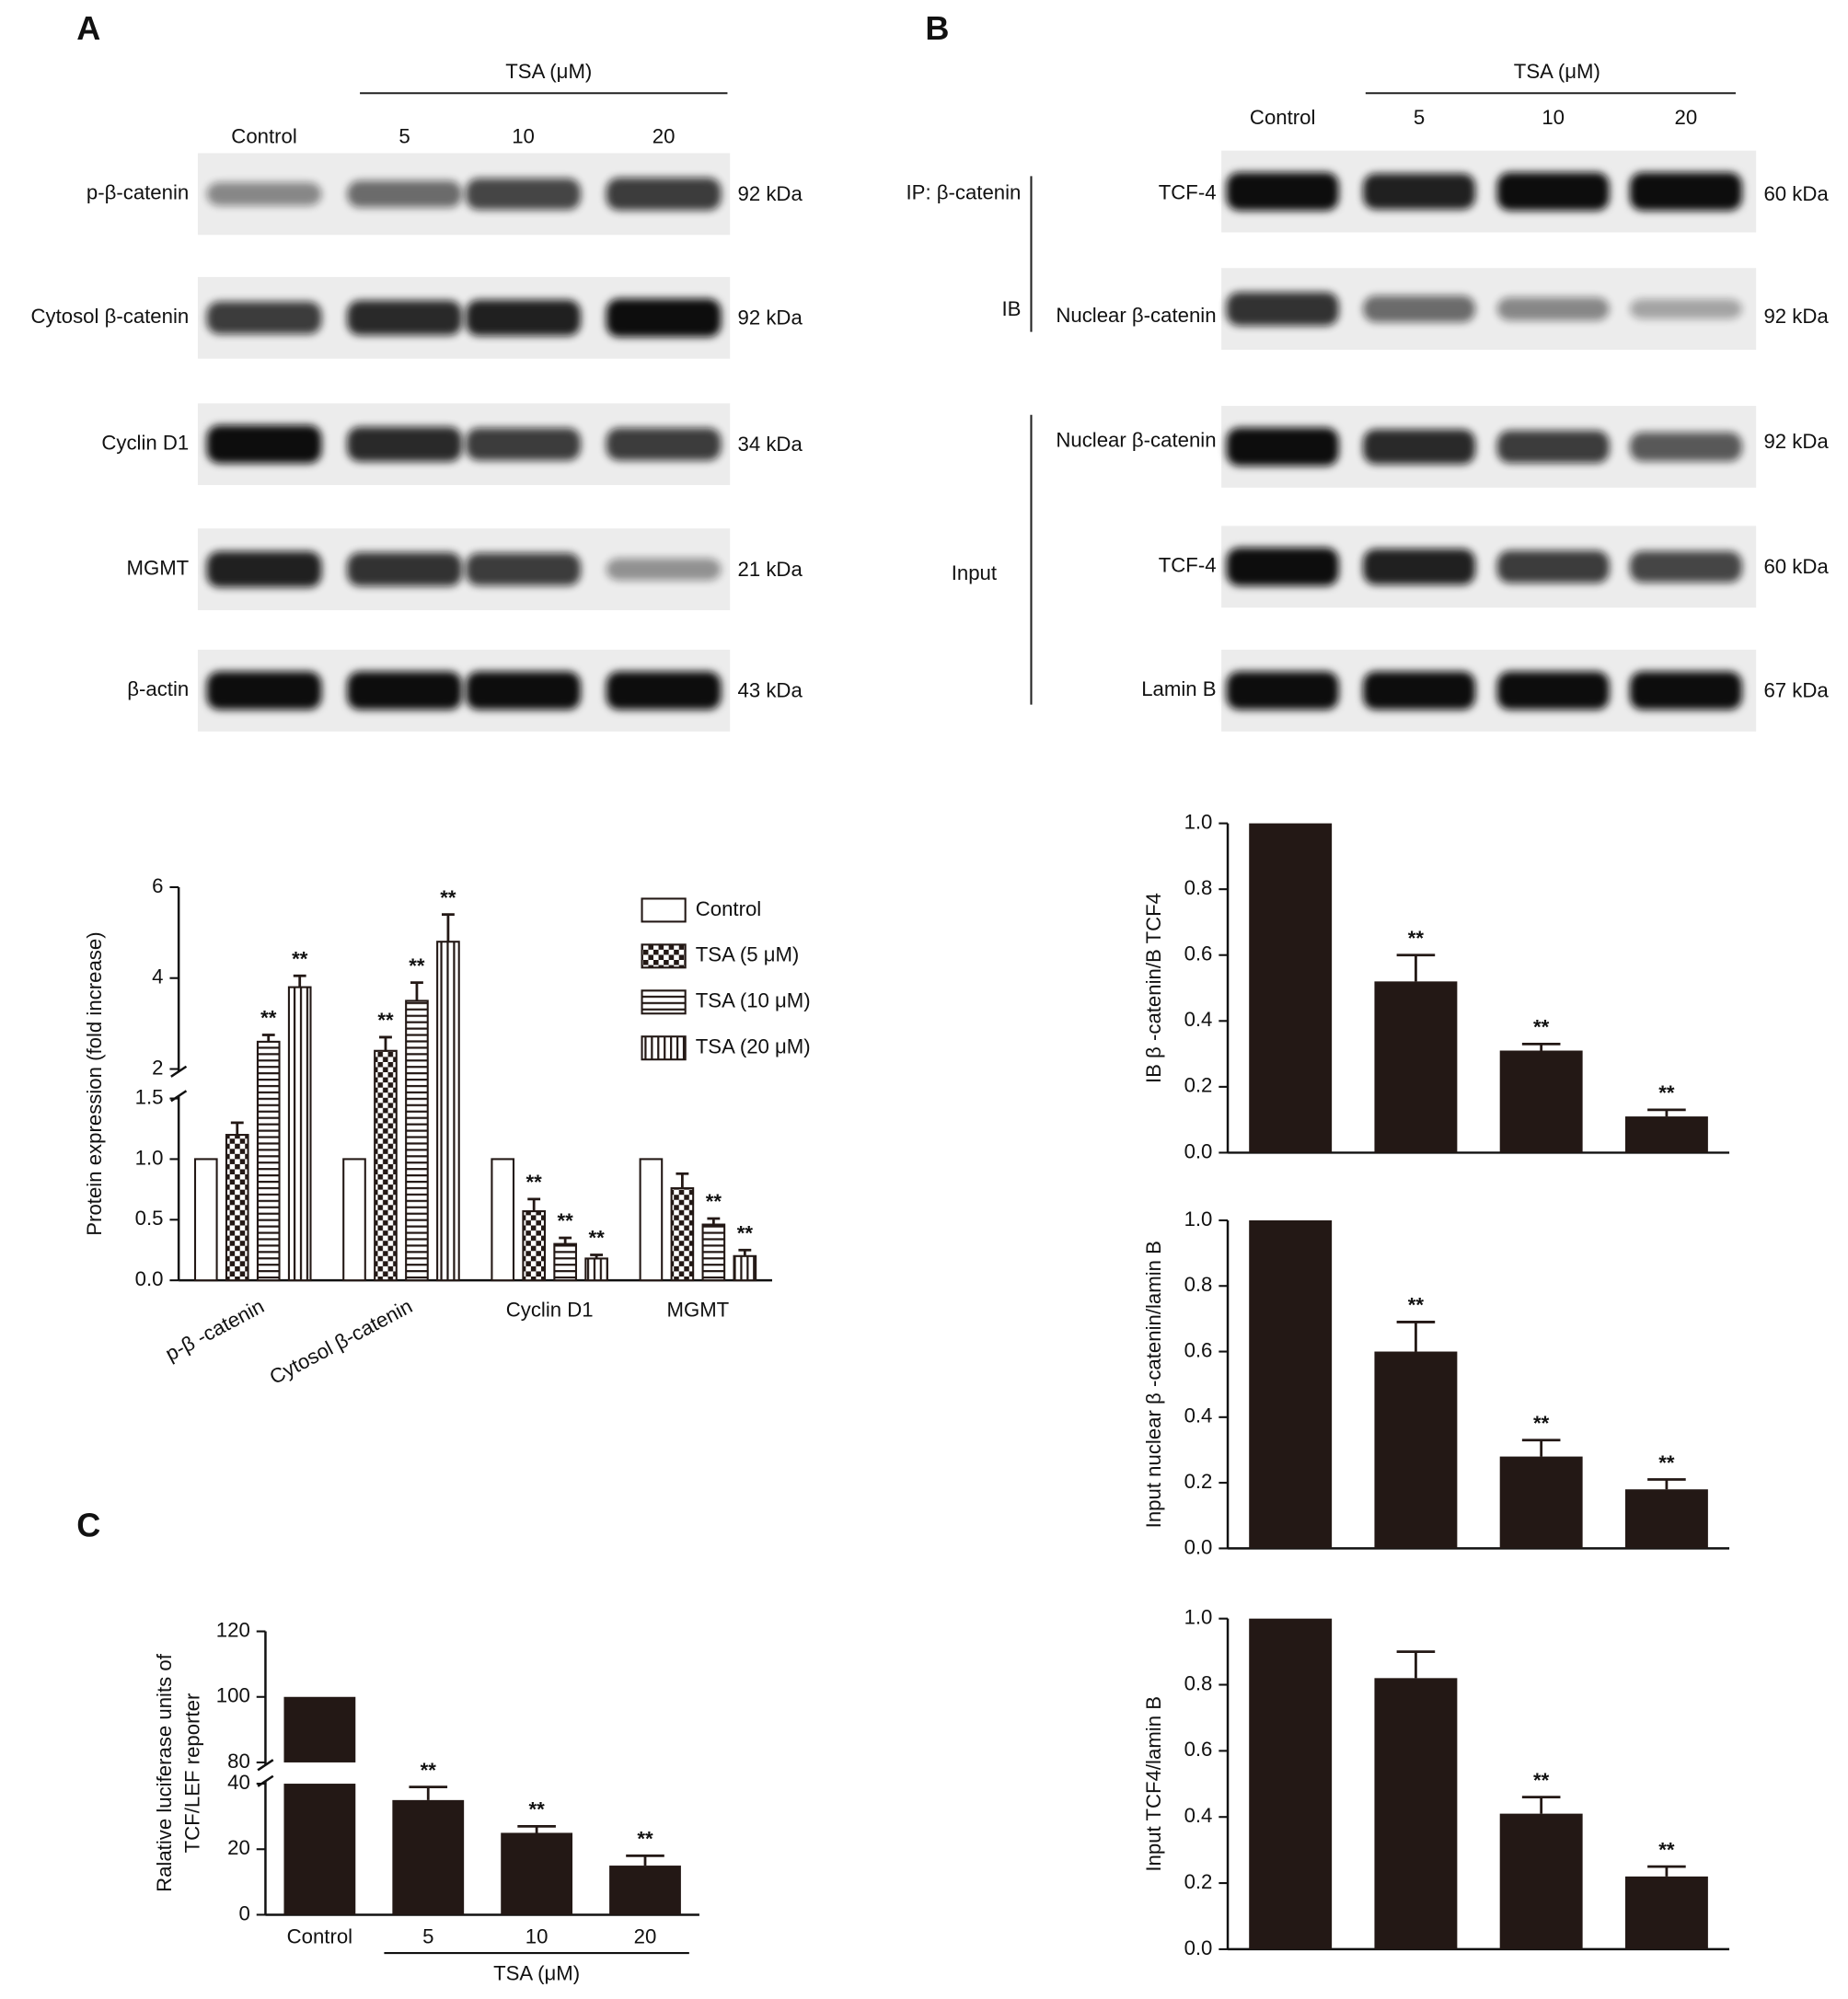  Describe the element at coordinates (963, 192) in the screenshot. I see `ip-label: IP: β-catenin` at that location.